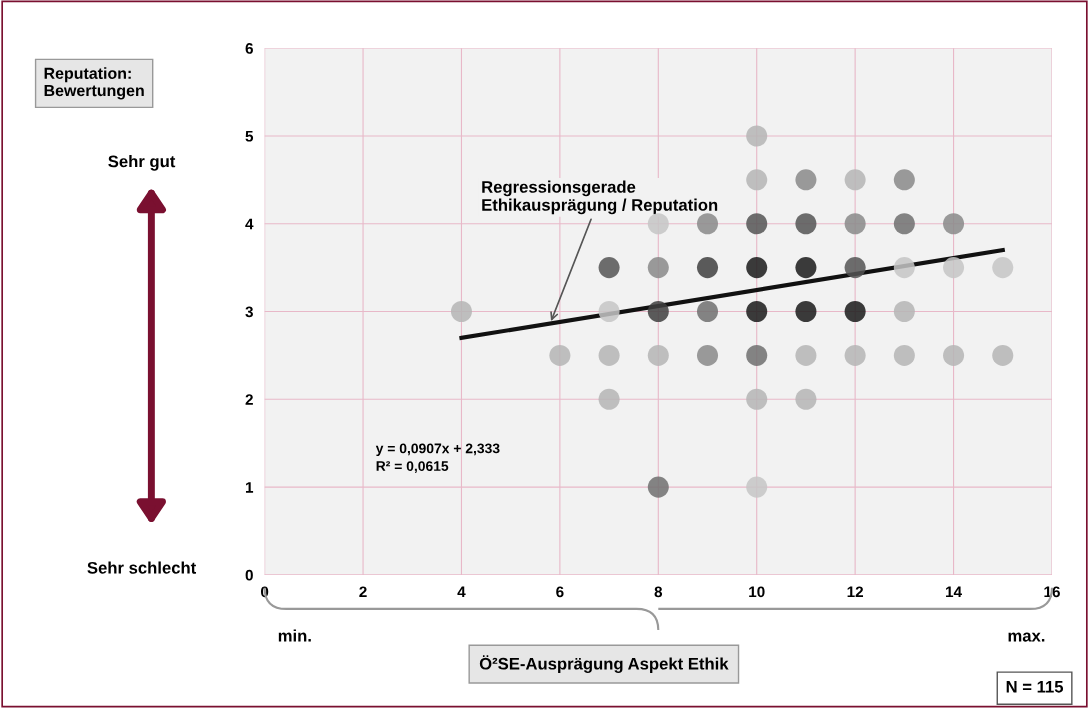 This screenshot has height=708, width=1089. Describe the element at coordinates (264, 592) in the screenshot. I see `x-tick-label: 0` at that location.